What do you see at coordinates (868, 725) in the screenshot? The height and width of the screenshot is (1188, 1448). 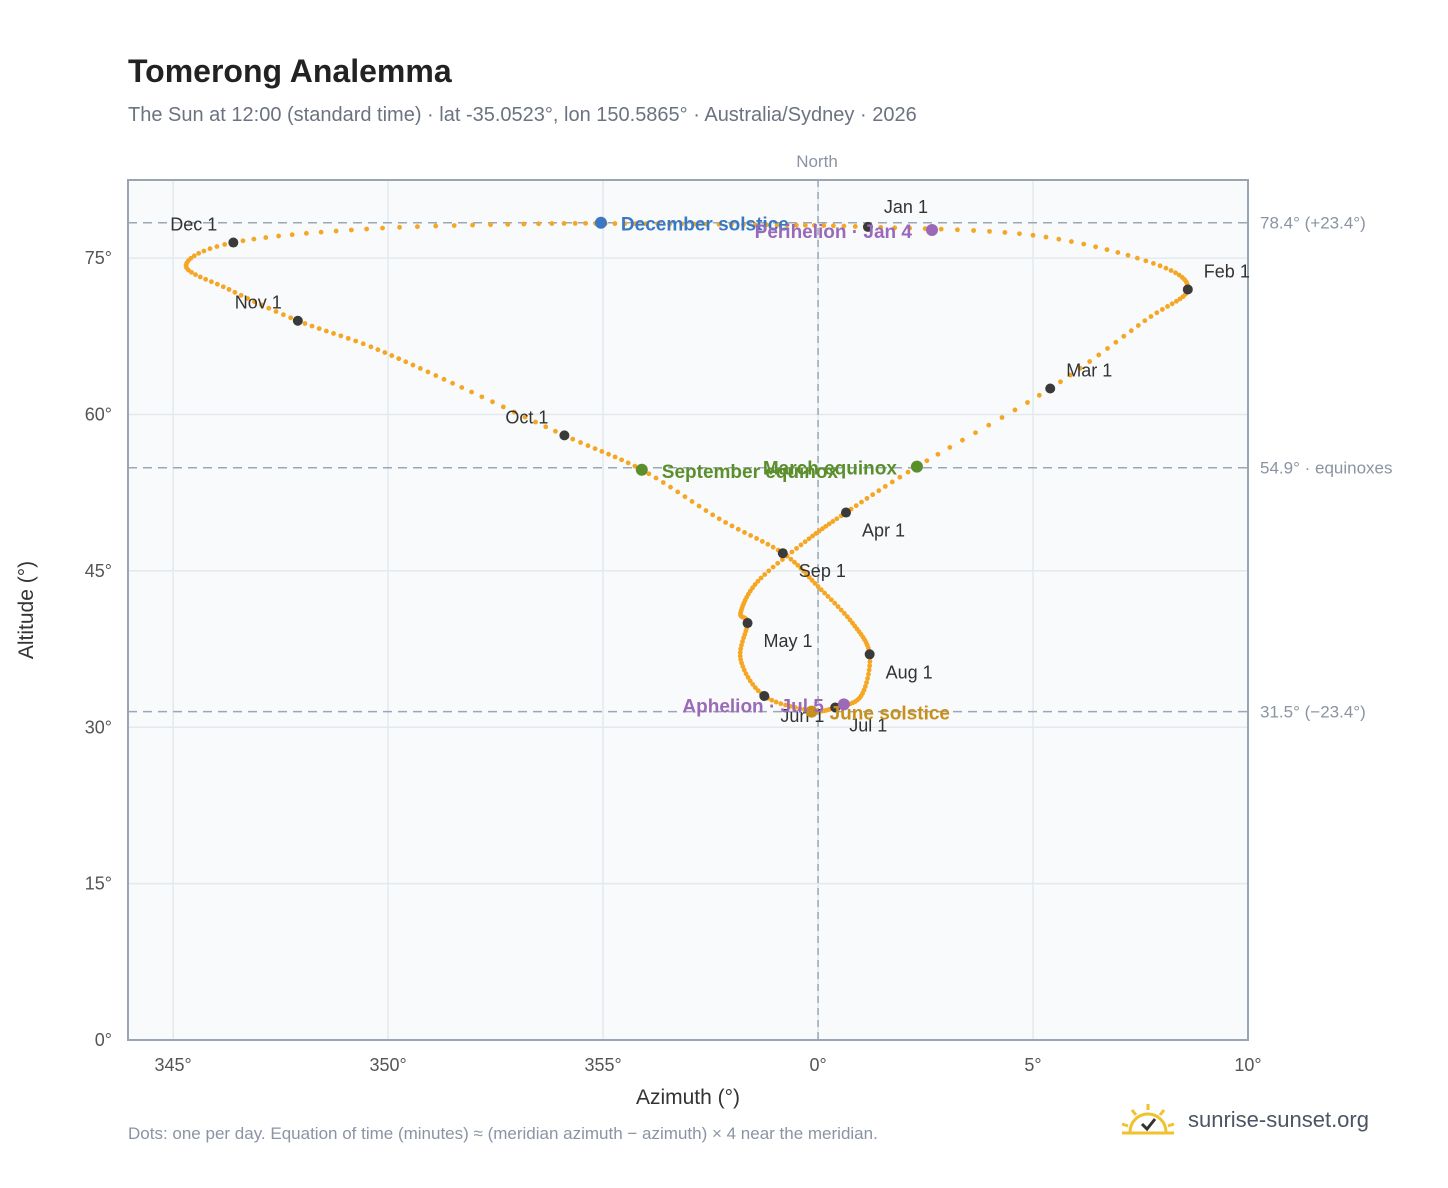 I see `month-label: Jul 1` at bounding box center [868, 725].